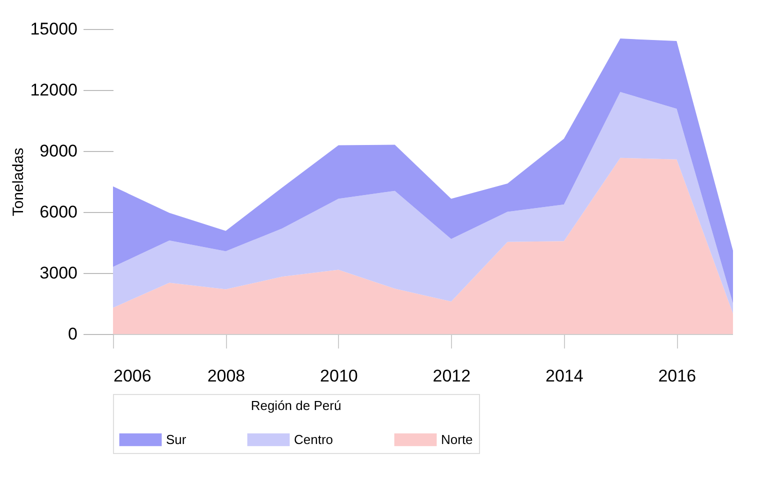 Image resolution: width=775 pixels, height=503 pixels. What do you see at coordinates (59, 151) in the screenshot?
I see `y-tick-label: 9000` at bounding box center [59, 151].